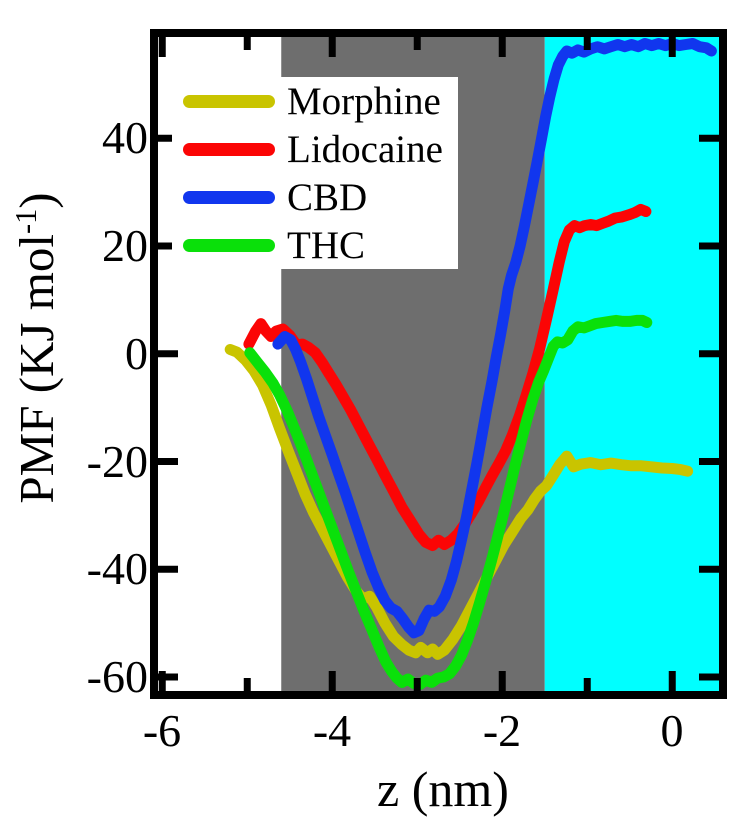 This screenshot has width=737, height=821. What do you see at coordinates (125, 245) in the screenshot?
I see `y-tick-label-20: 20` at bounding box center [125, 245].